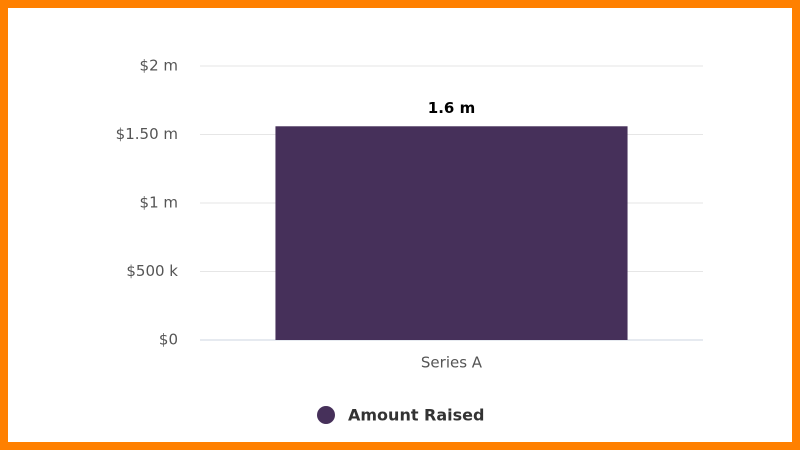 This screenshot has height=450, width=800. What do you see at coordinates (326, 415) in the screenshot?
I see `legend-marker` at bounding box center [326, 415].